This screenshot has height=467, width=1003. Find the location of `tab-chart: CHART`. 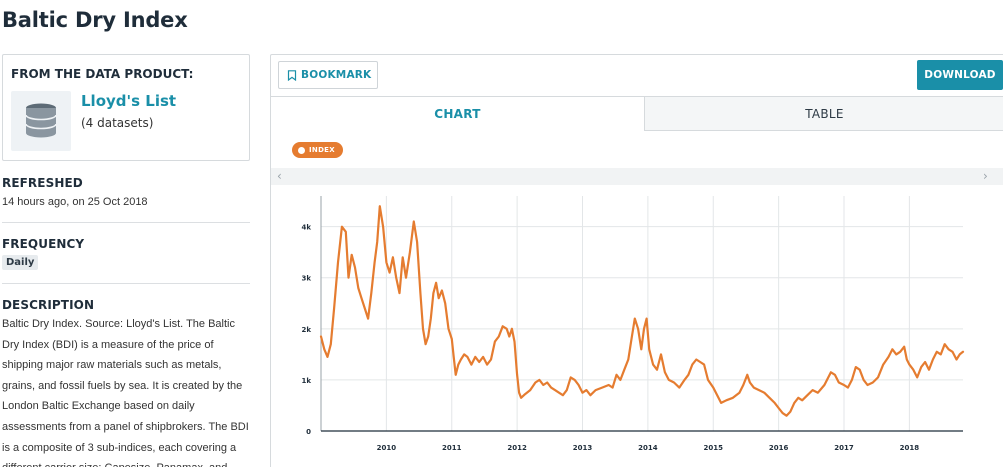

tab-chart: CHART is located at coordinates (457, 113).